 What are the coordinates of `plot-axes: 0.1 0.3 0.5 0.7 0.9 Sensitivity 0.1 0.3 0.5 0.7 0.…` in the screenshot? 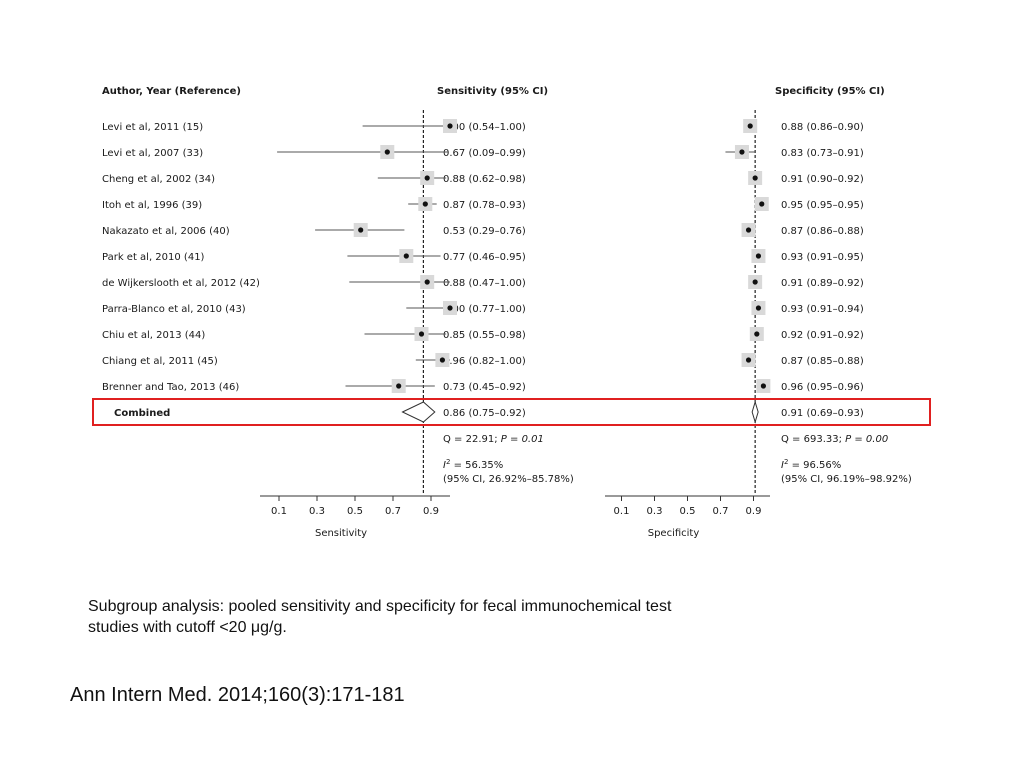 It's located at (515, 517).